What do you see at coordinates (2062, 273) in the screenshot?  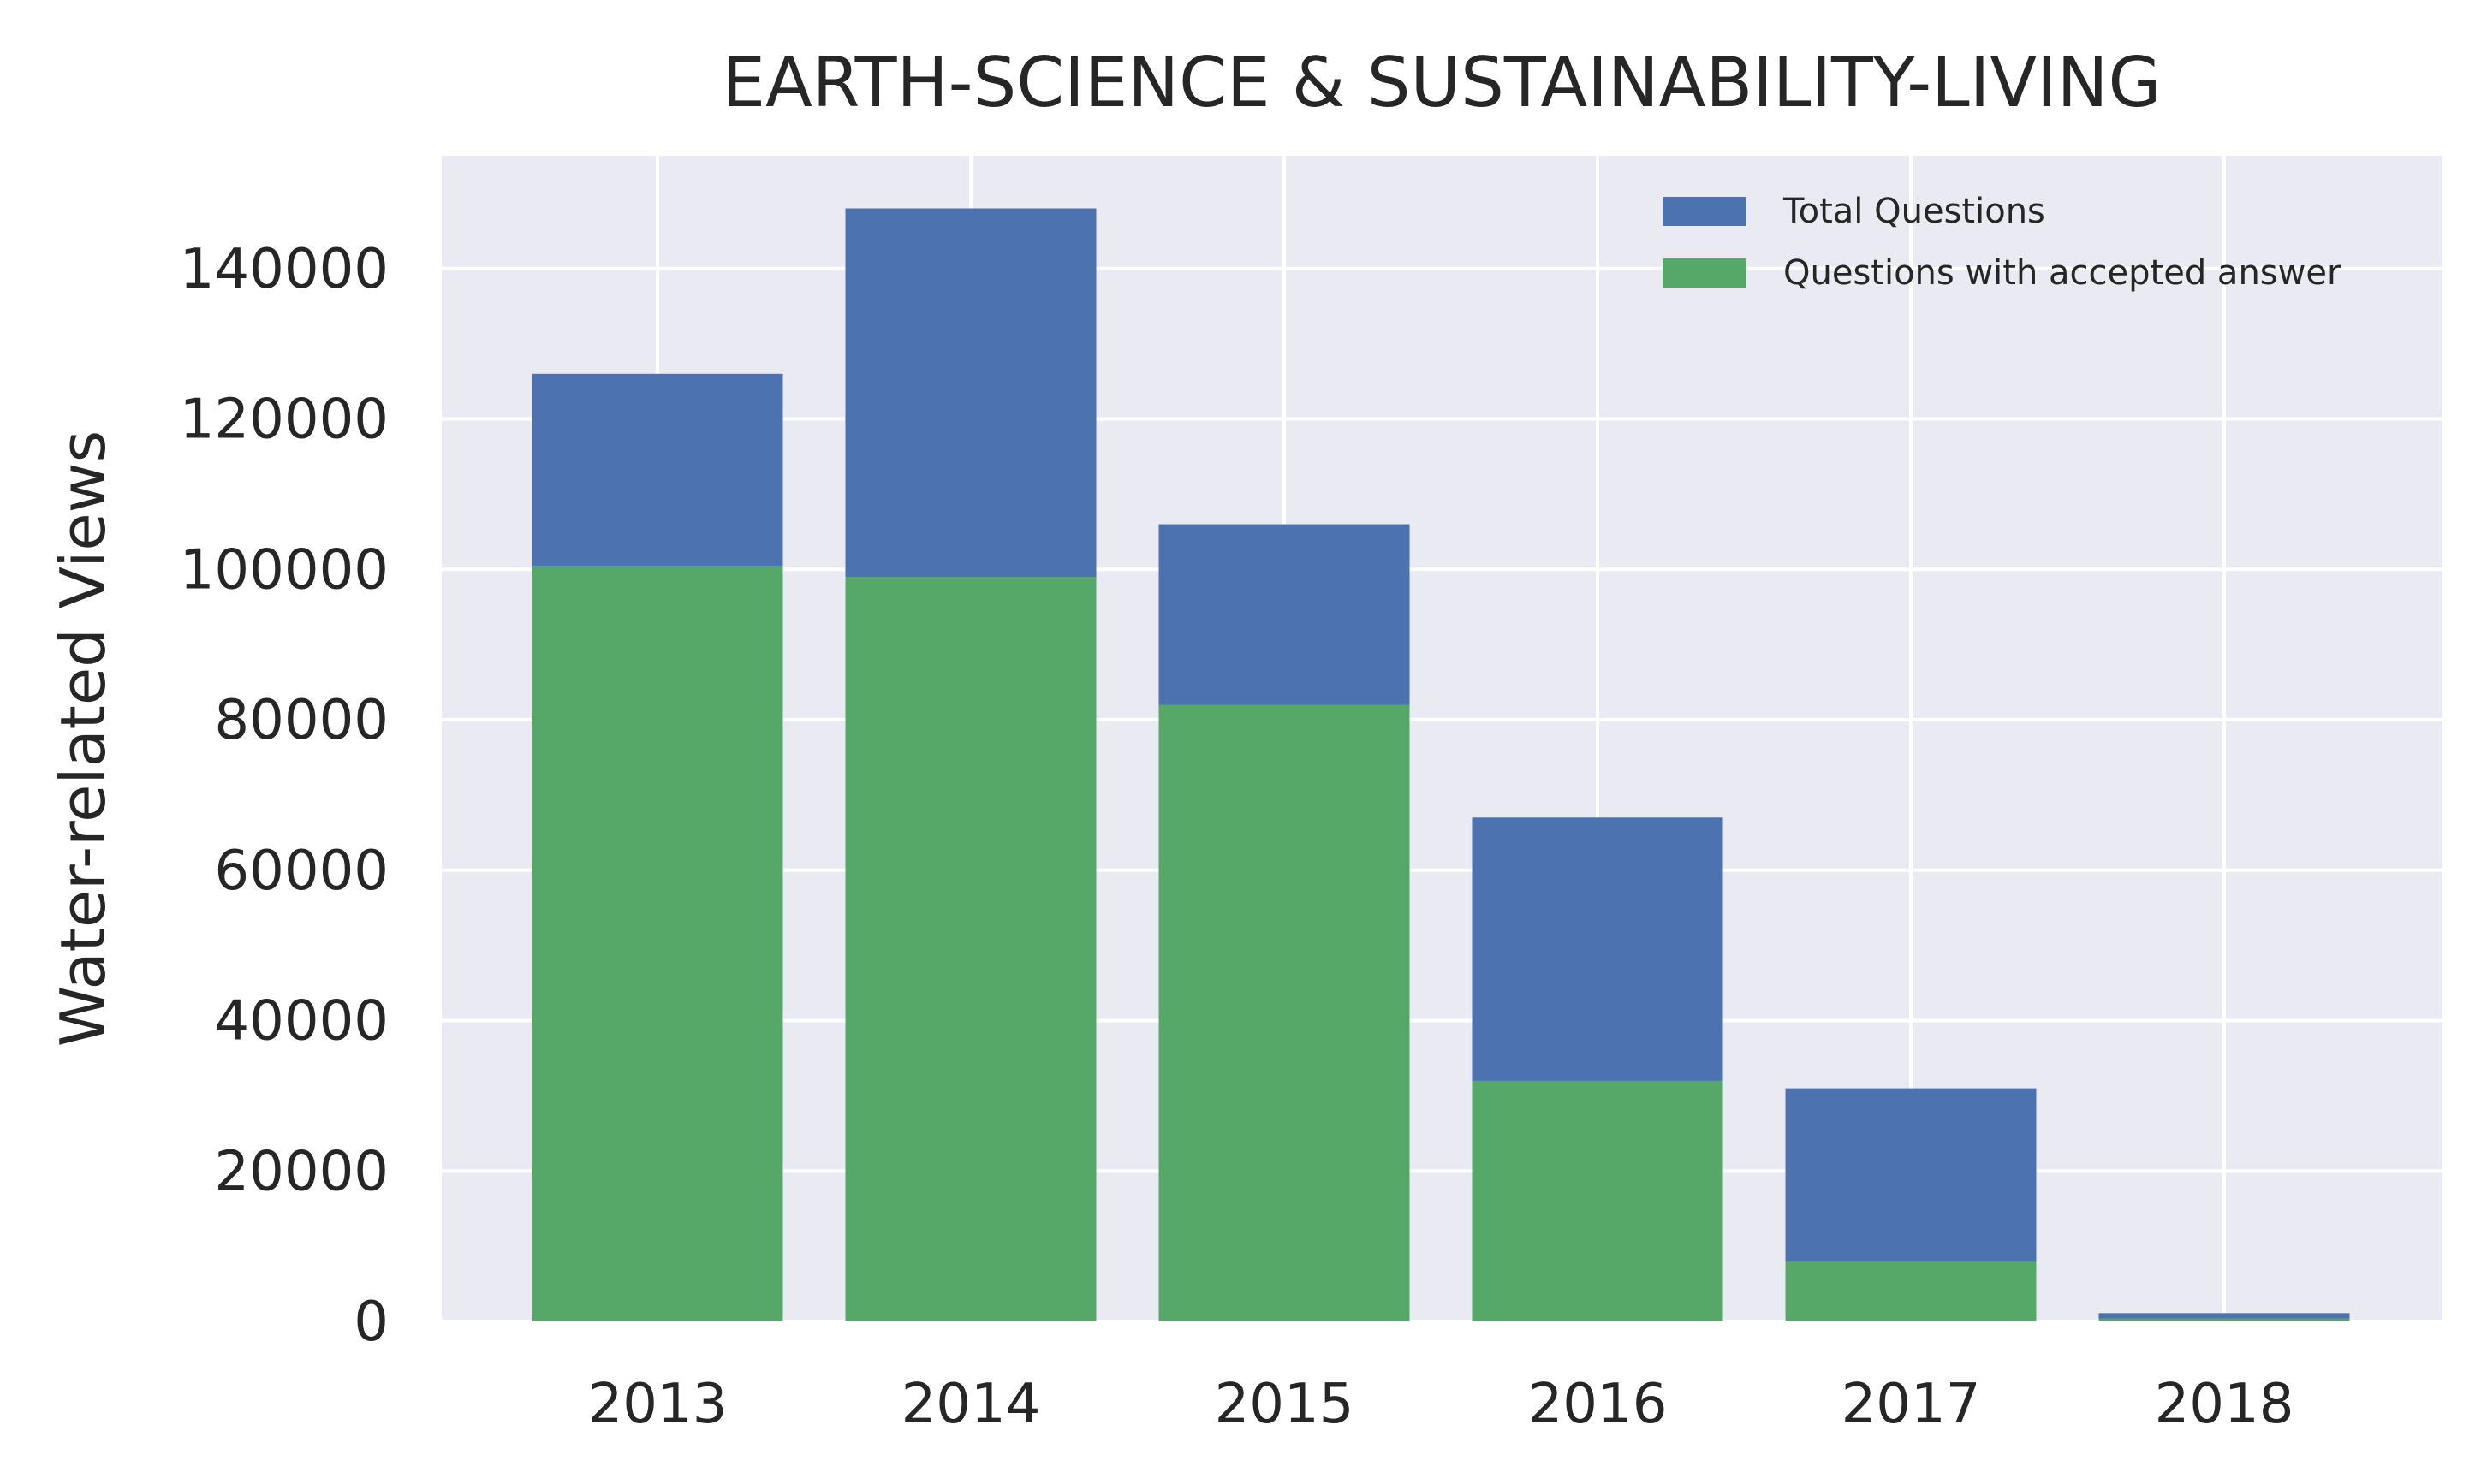 I see `legend-label: Questions with accepted answer` at bounding box center [2062, 273].